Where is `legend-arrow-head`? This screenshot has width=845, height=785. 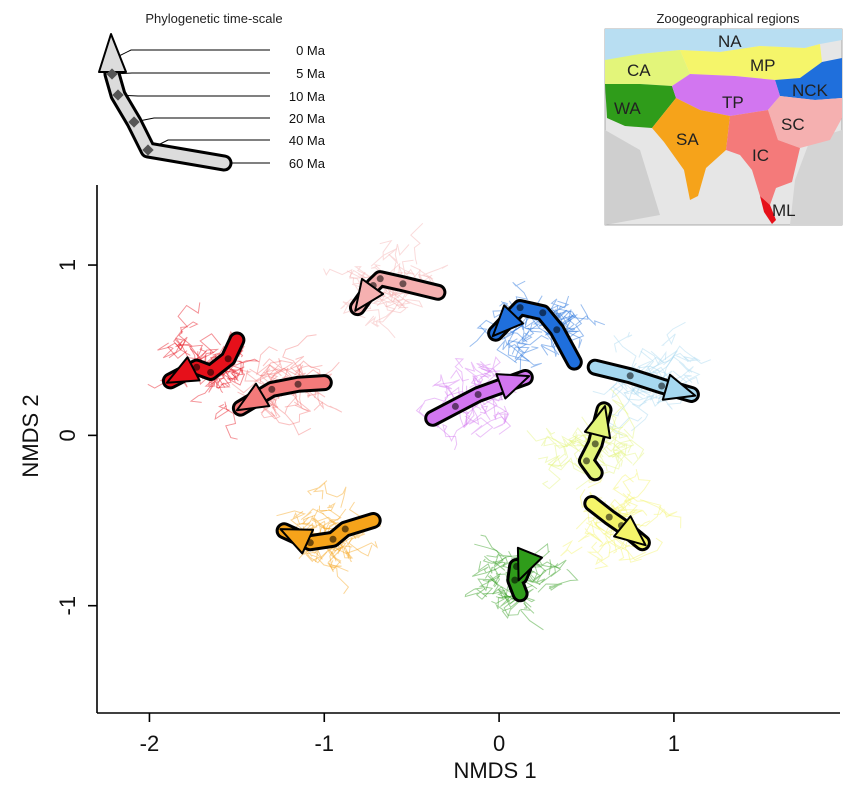 legend-arrow-head is located at coordinates (112, 53).